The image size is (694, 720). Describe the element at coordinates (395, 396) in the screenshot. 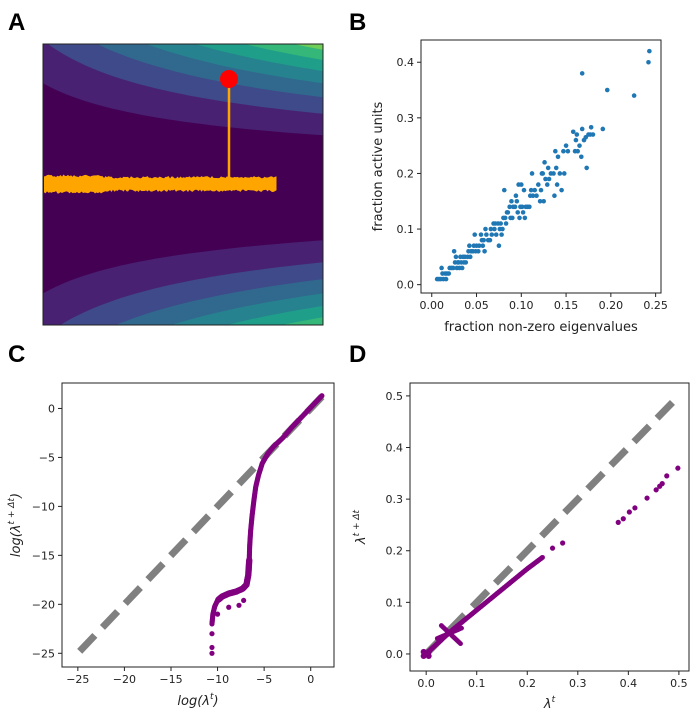

I see `y-tick-label: 0.5` at that location.